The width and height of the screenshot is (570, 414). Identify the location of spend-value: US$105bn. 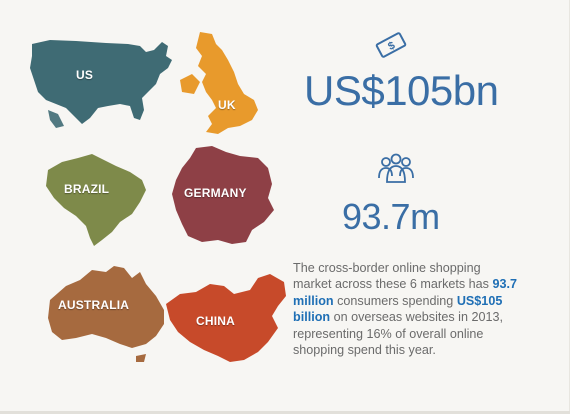
(401, 90).